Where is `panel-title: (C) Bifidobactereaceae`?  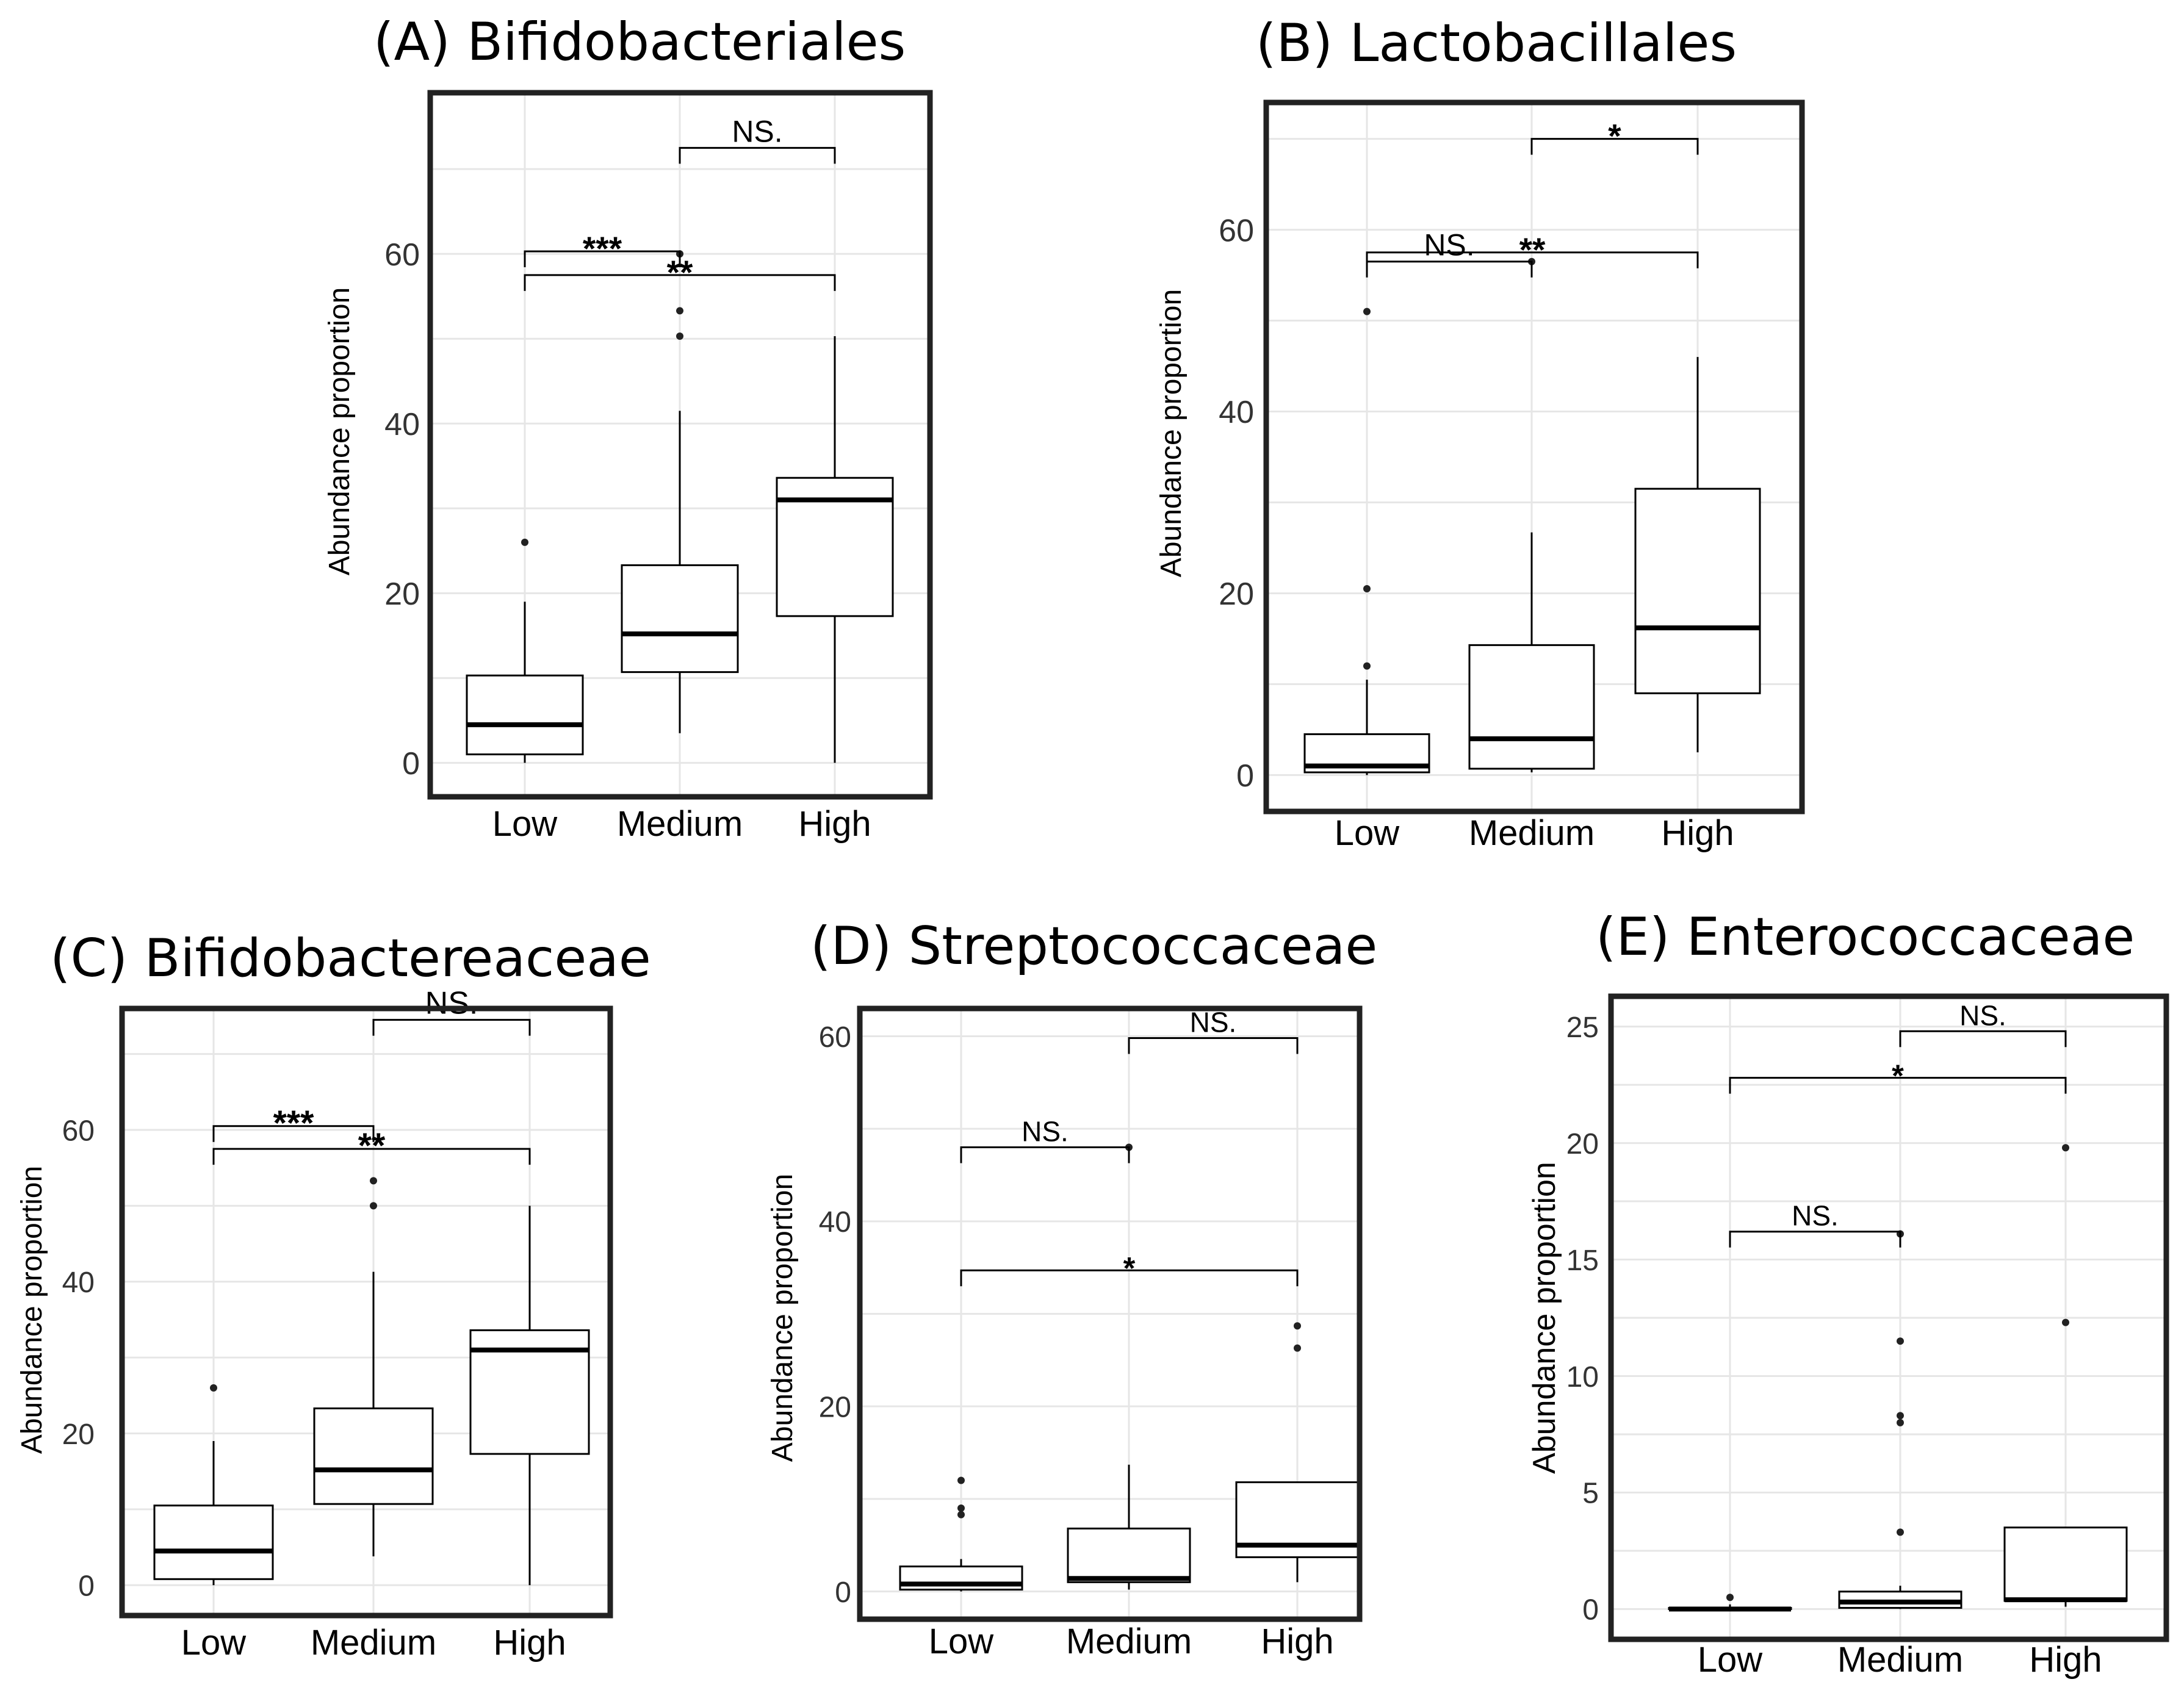
panel-title: (C) Bifidobactereaceae is located at coordinates (350, 958).